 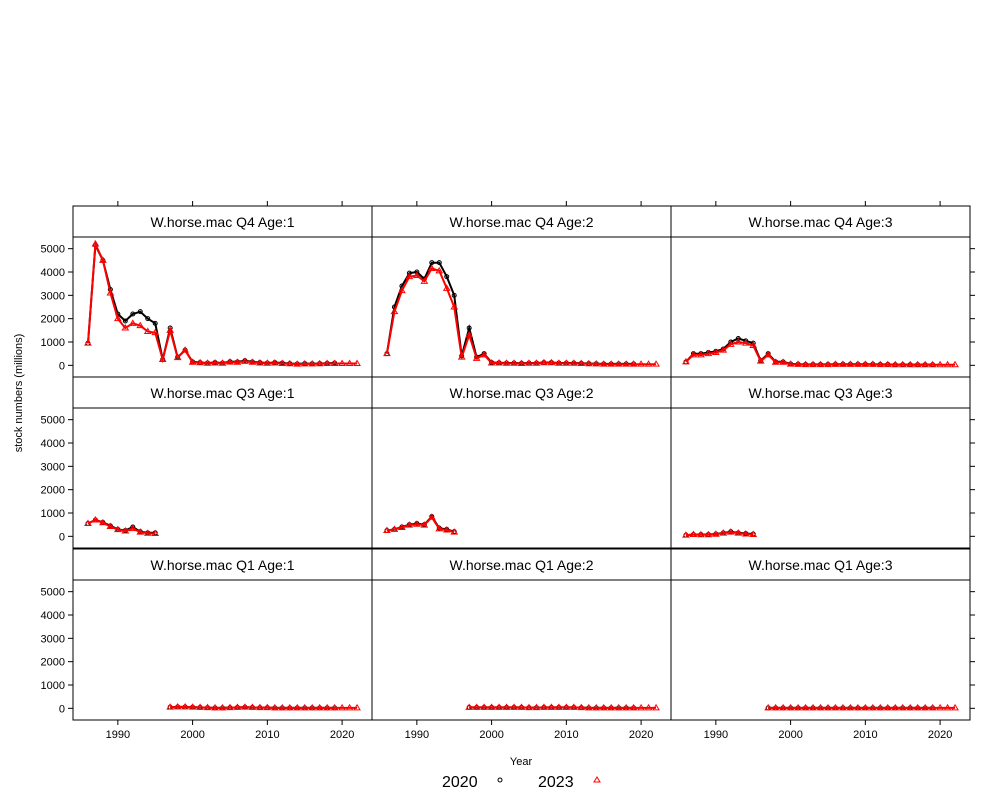 I want to click on y-tick-label: 5000, so click(x=53, y=593).